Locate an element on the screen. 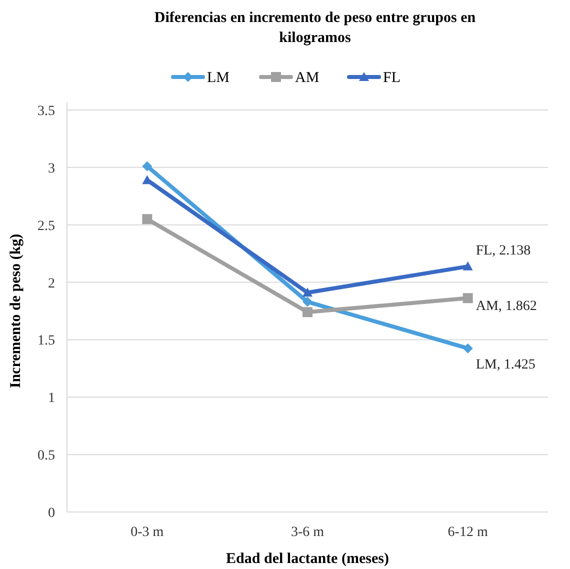 This screenshot has height=569, width=570. x-tick-label: 0-3 m is located at coordinates (147, 532).